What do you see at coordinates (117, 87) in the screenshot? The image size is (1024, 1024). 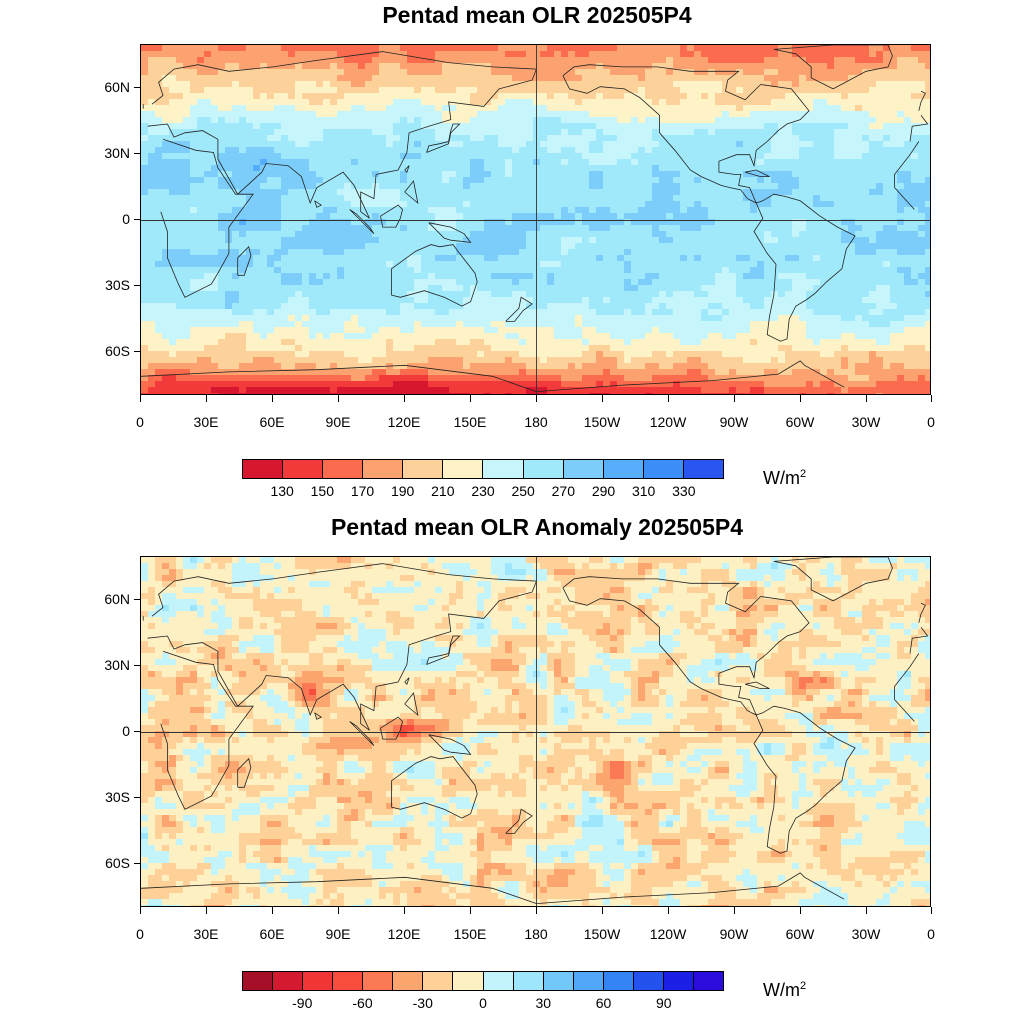 I see `lat-tick-label: 60N` at bounding box center [117, 87].